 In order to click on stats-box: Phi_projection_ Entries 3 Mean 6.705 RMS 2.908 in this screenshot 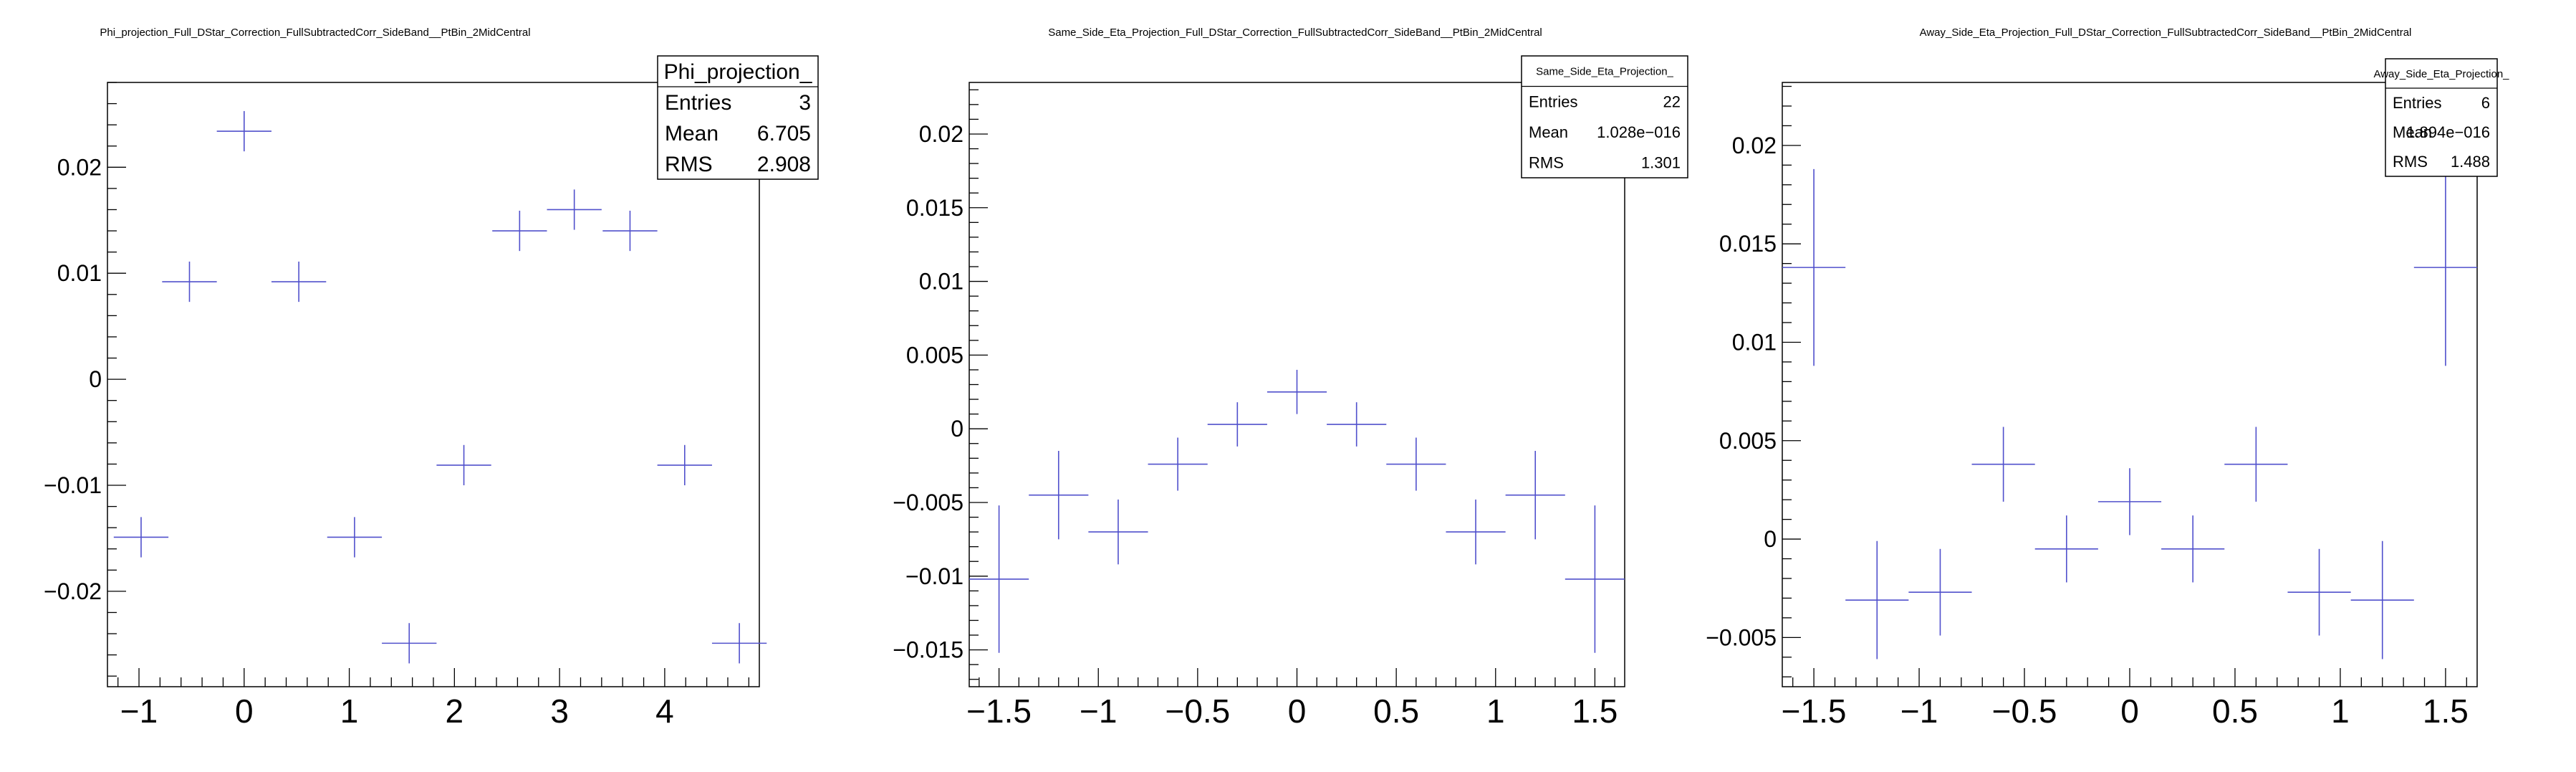, I will do `click(738, 117)`.